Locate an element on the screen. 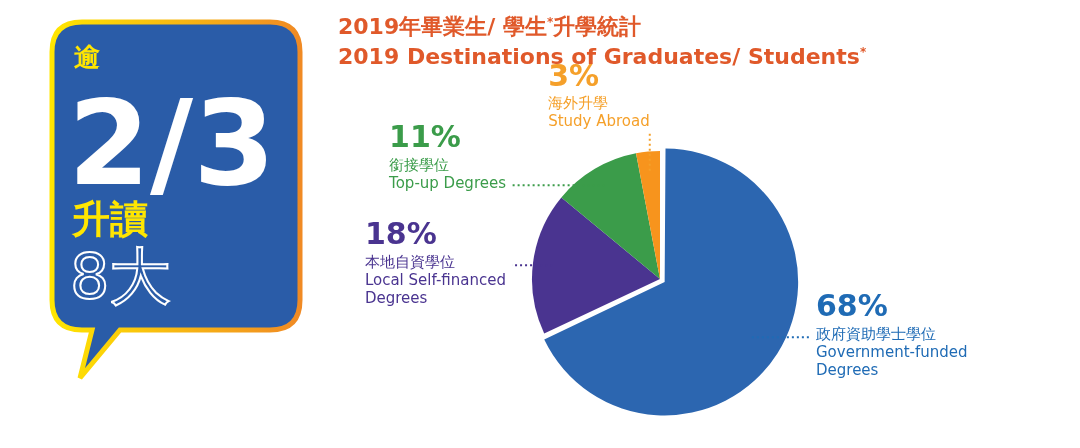 This screenshot has width=1080, height=448. slice-label: 本地自資學位 Local Self-financed Degrees is located at coordinates (435, 279).